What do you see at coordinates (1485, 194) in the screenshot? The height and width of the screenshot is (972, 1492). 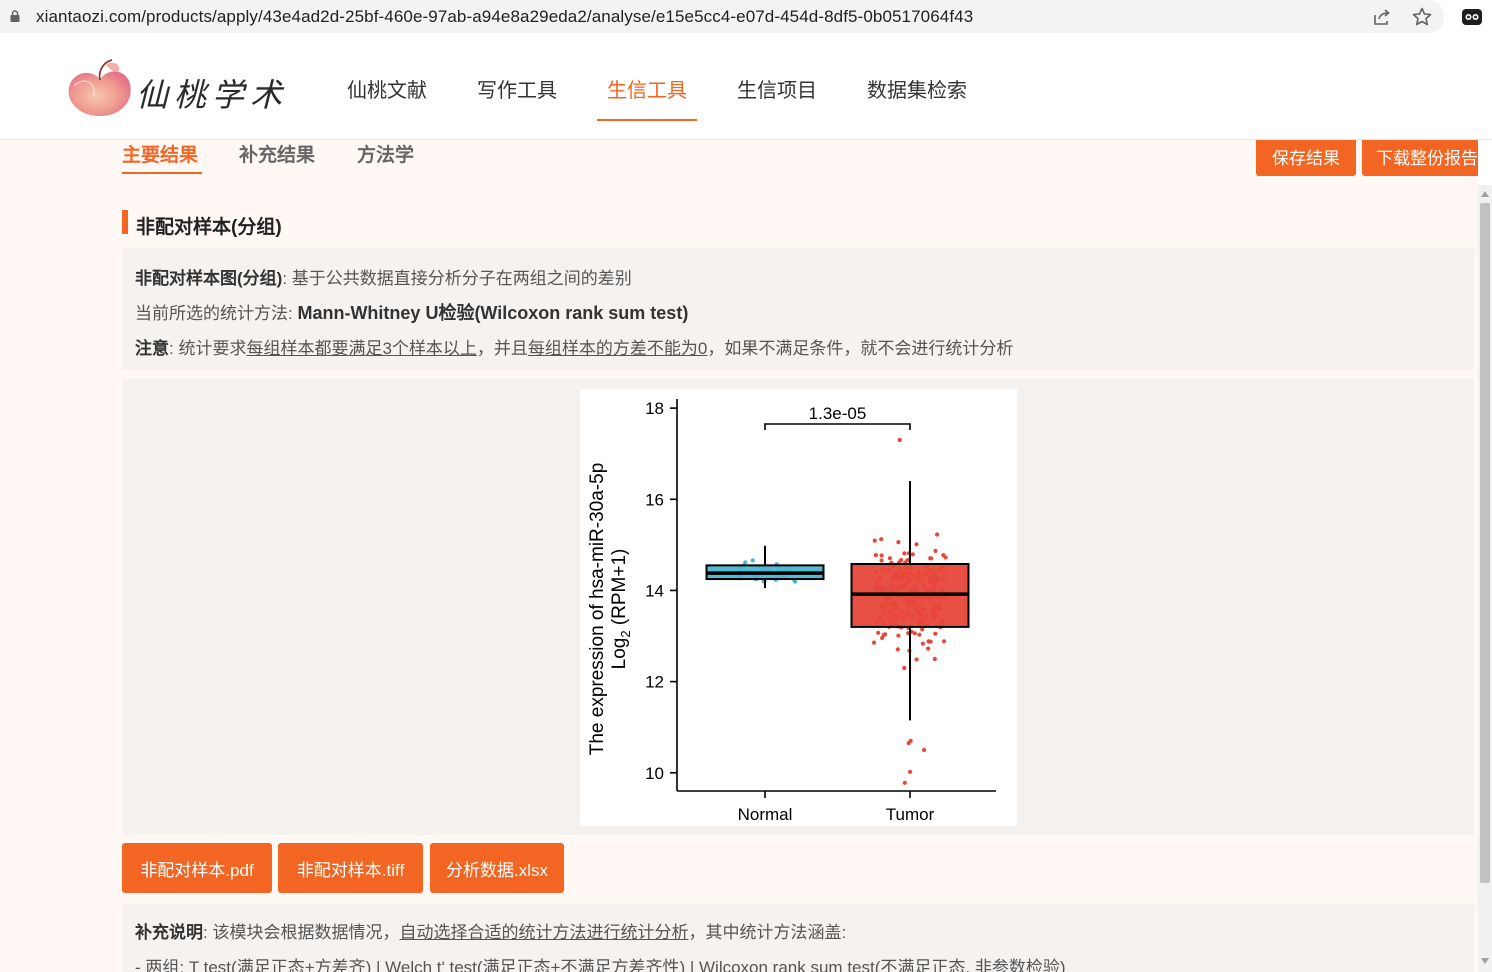 I see `scroll-up-arrow-icon` at bounding box center [1485, 194].